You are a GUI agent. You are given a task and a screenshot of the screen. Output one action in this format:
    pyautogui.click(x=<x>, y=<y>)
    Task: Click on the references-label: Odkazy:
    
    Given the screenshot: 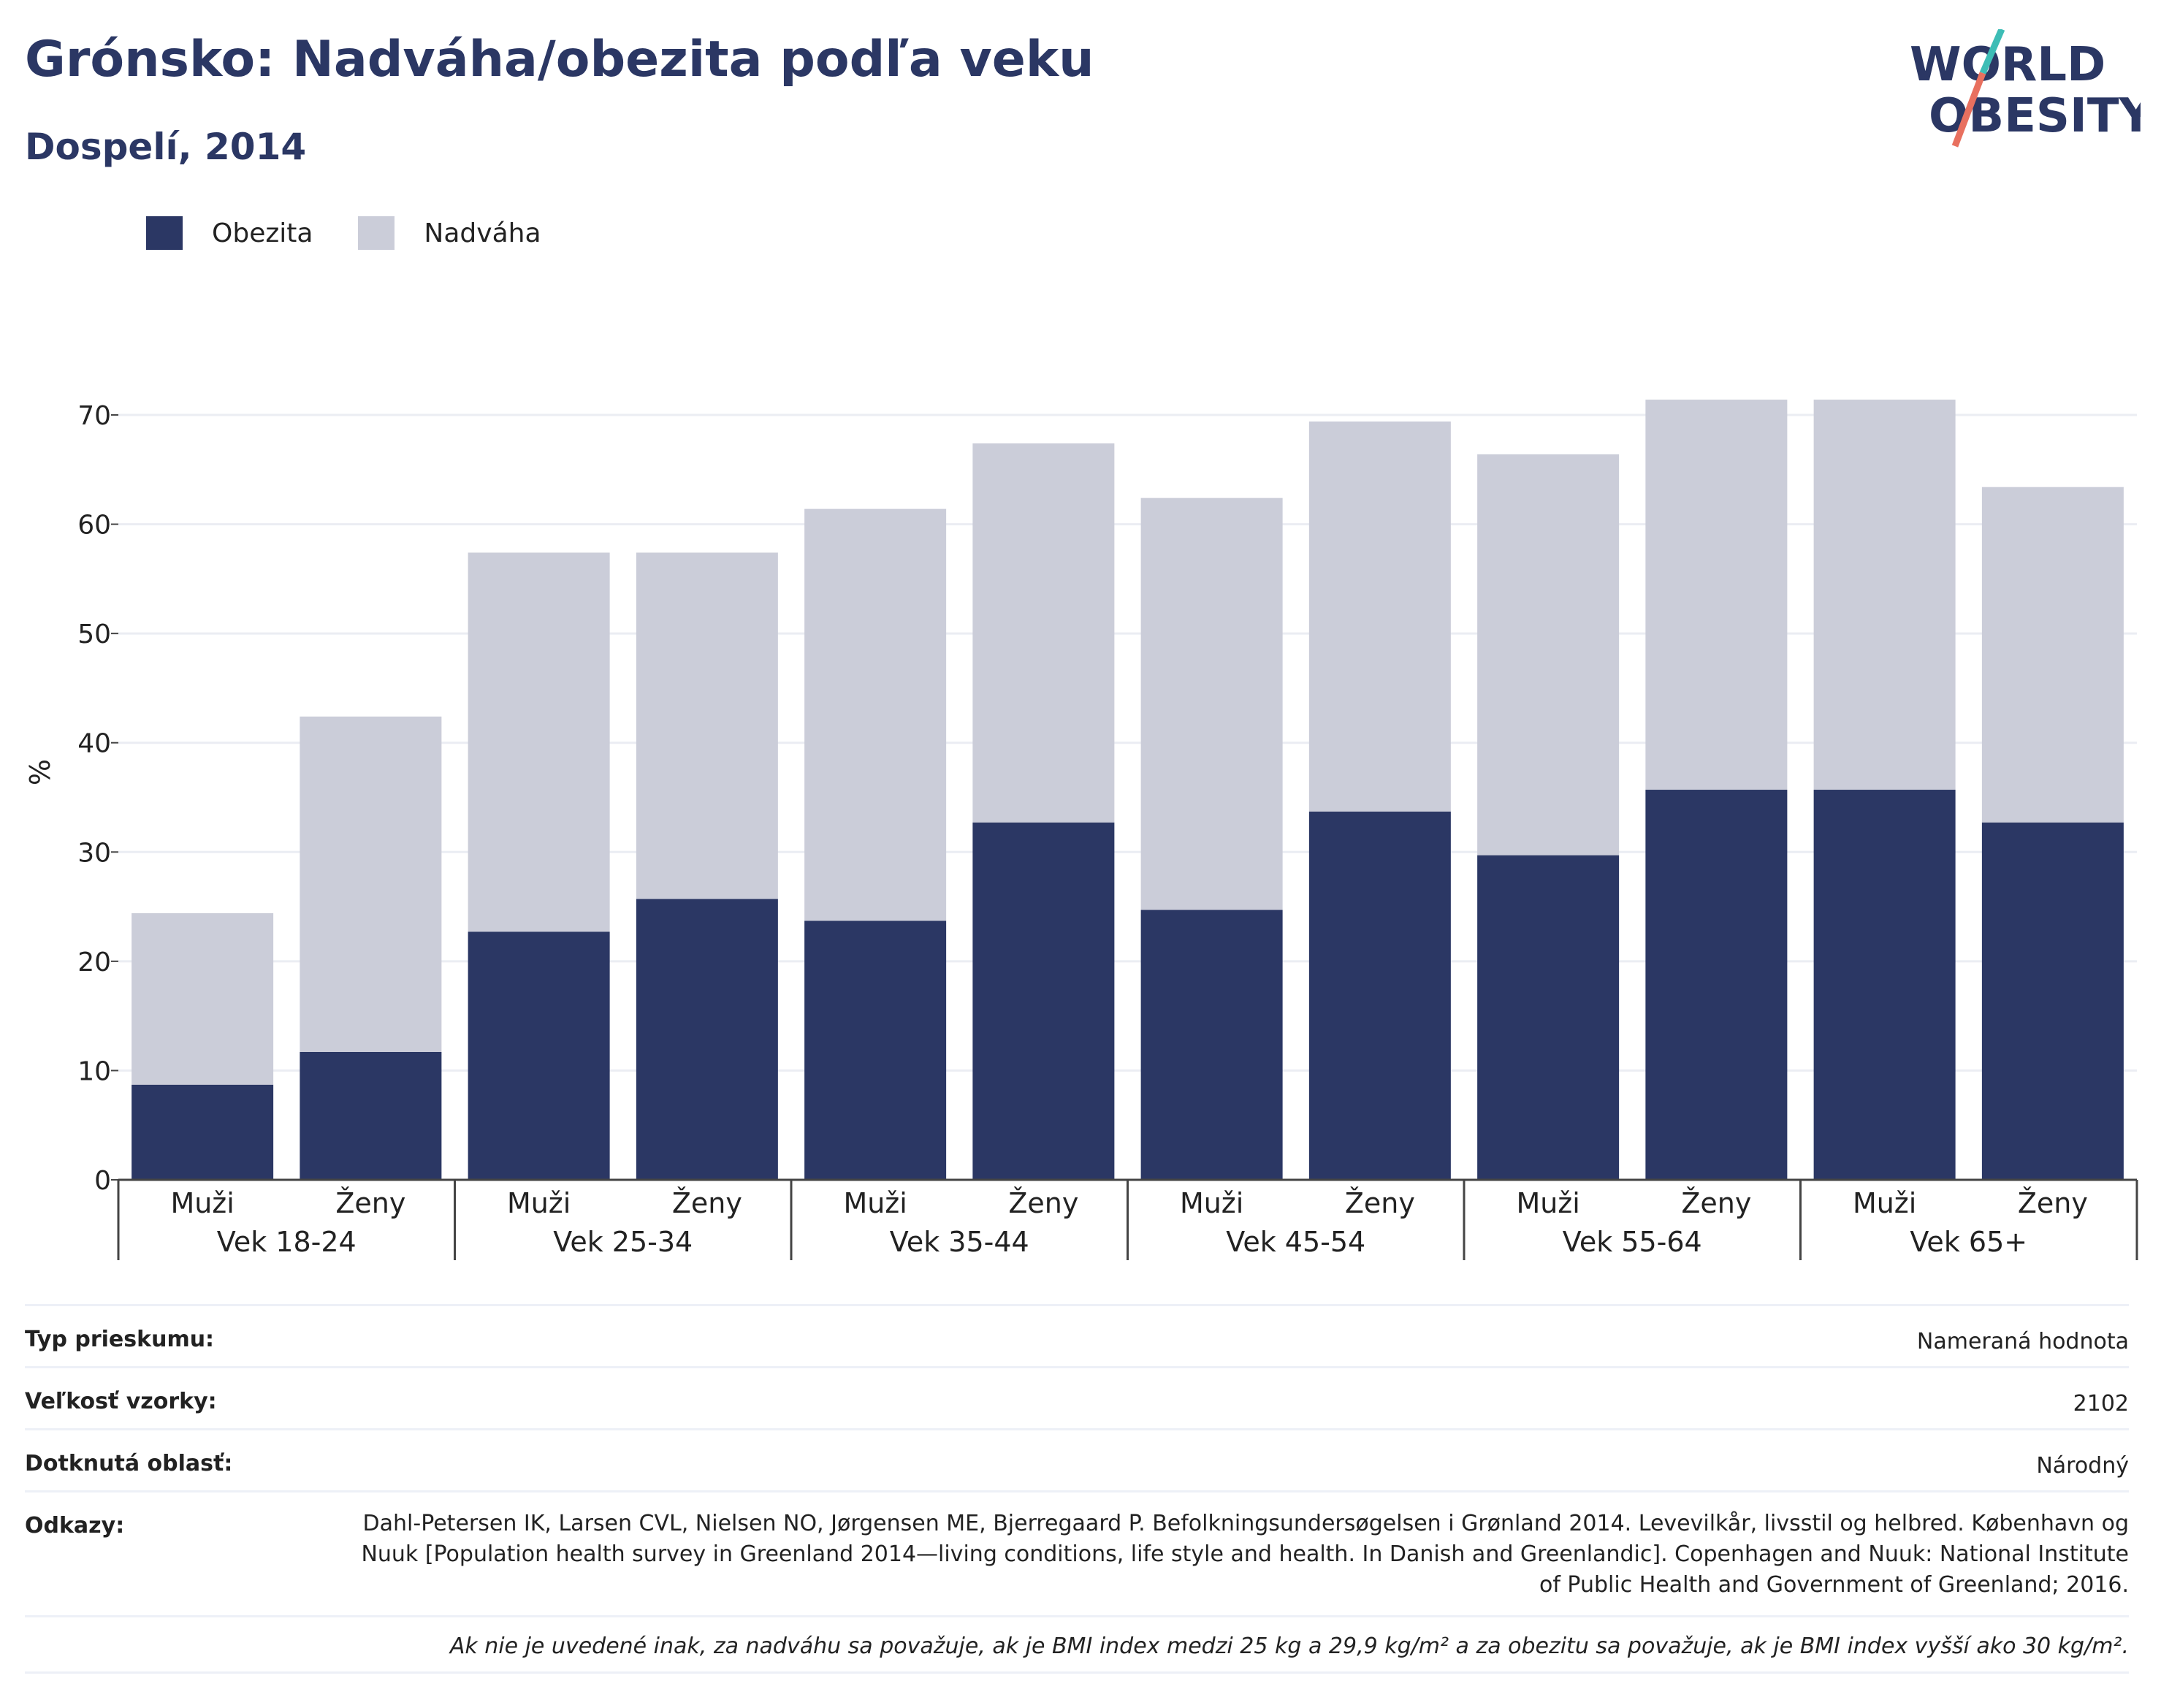 What is the action you would take?
    pyautogui.click(x=75, y=1526)
    